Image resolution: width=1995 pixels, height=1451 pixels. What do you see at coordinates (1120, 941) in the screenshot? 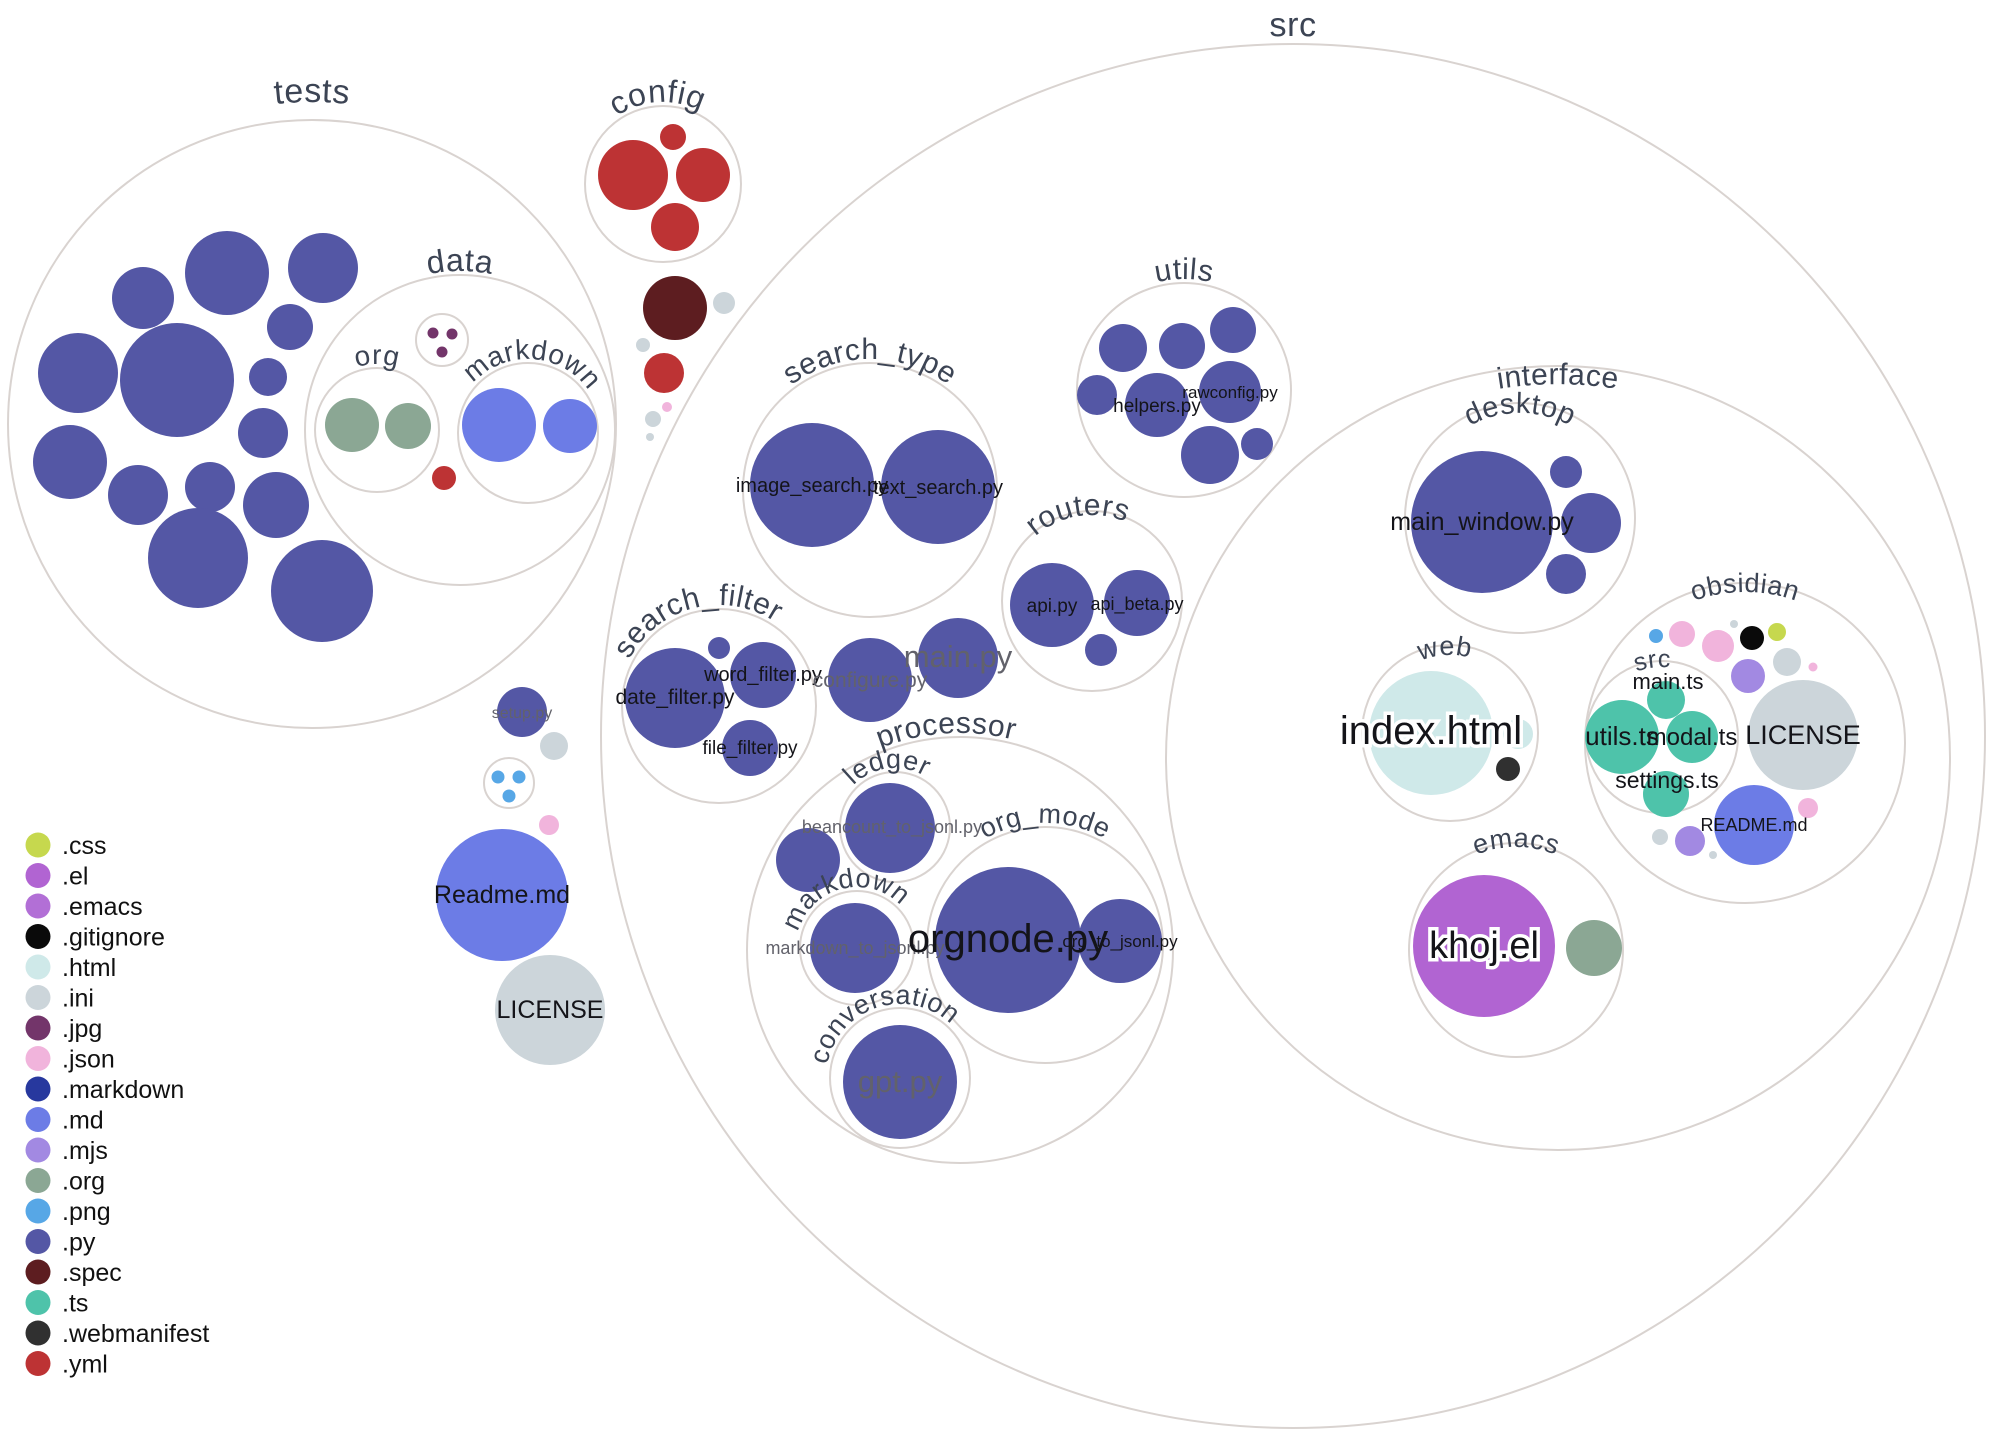
I see `org-to-jsonl-py-circle` at bounding box center [1120, 941].